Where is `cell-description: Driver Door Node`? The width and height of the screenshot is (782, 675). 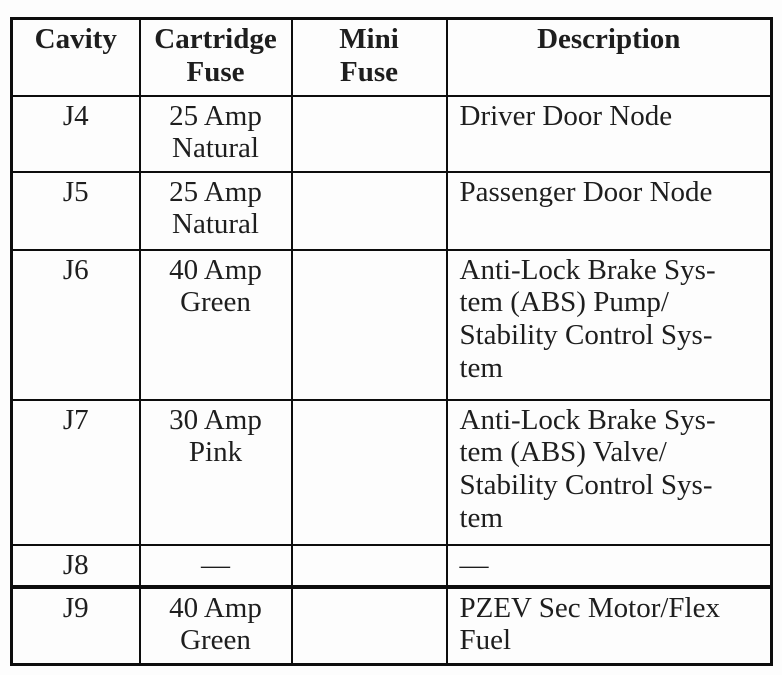
cell-description: Driver Door Node is located at coordinates (609, 133).